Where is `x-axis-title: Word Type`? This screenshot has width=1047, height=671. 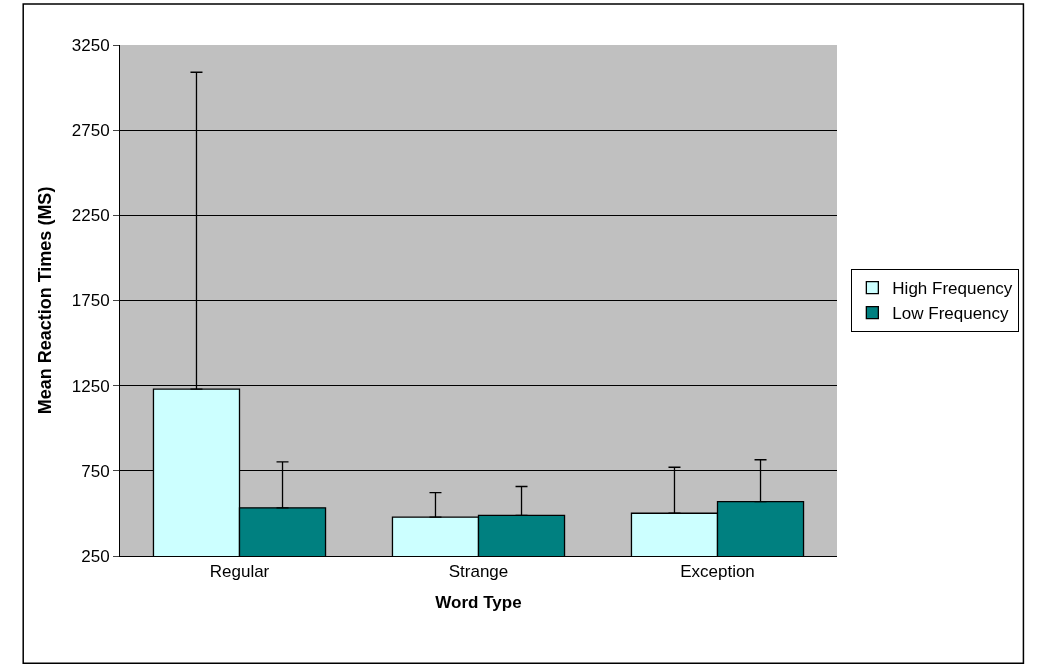 x-axis-title: Word Type is located at coordinates (478, 602).